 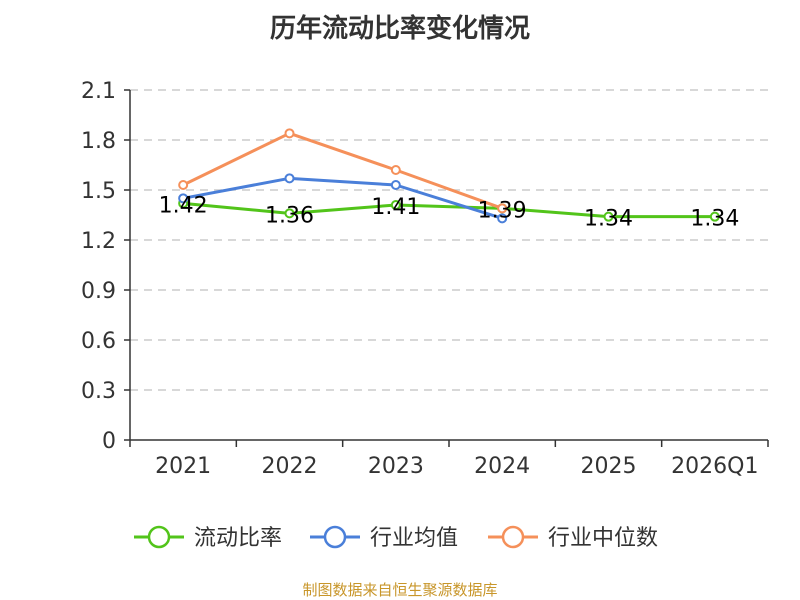 I want to click on x-tick-label: 2026Q1, so click(x=714, y=466).